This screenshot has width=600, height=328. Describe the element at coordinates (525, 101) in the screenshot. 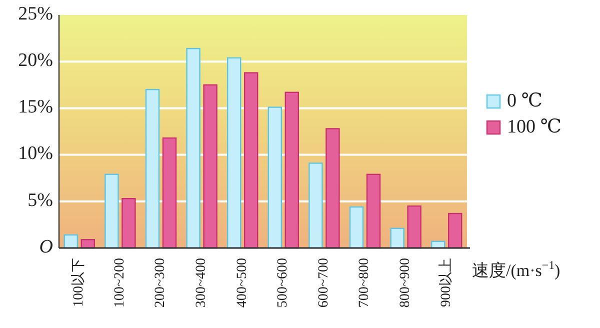

I see `legend-label: 0 ℃` at that location.